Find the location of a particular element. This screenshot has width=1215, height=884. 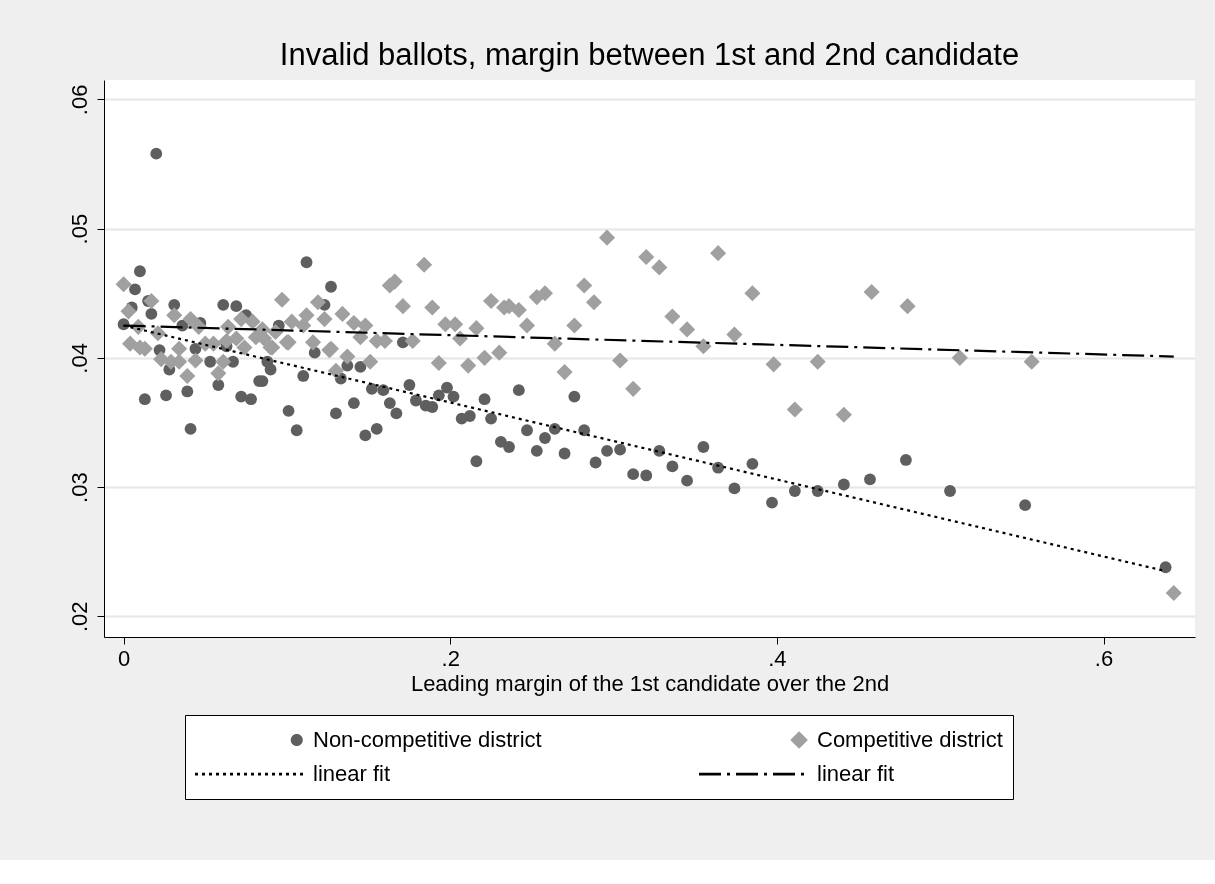

y-tick-label: .06 is located at coordinates (79, 100).